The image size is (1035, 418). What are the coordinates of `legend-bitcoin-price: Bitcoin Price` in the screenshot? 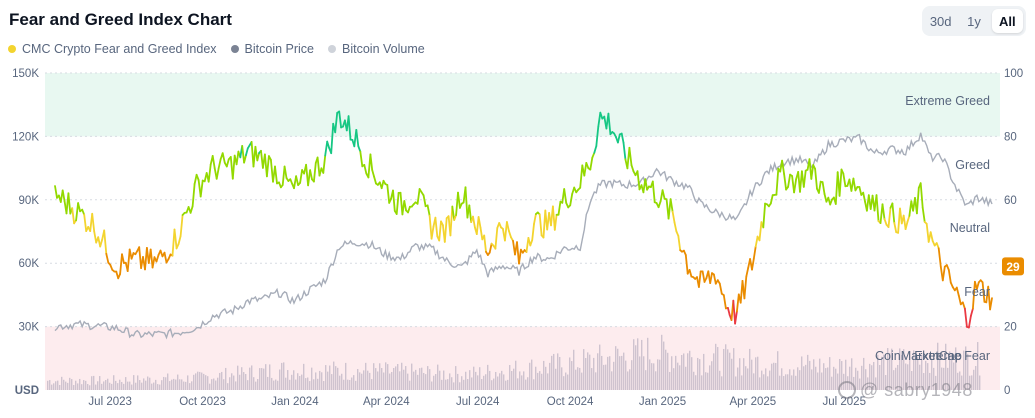 It's located at (272, 49).